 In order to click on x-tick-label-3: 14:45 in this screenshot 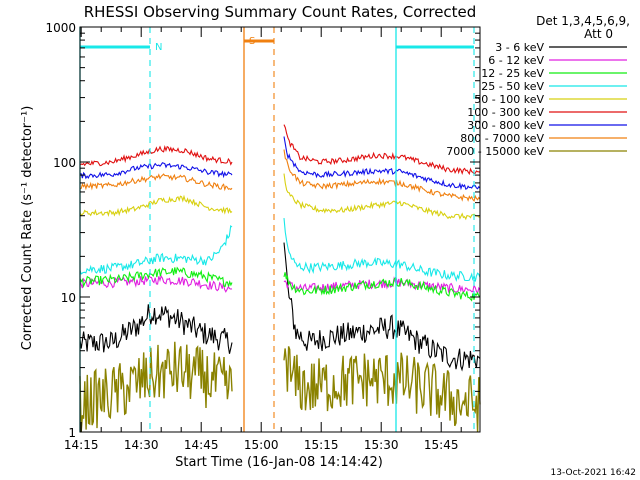, I will do `click(201, 445)`.